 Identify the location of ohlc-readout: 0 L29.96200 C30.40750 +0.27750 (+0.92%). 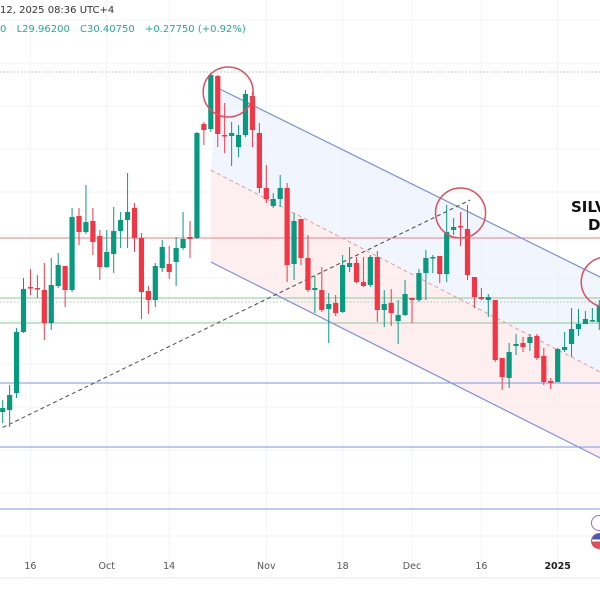
(126, 29).